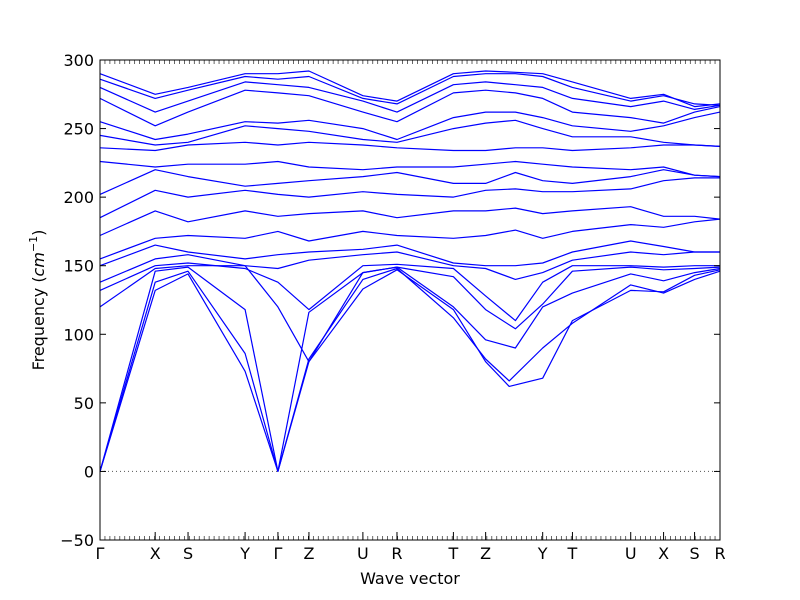 Image resolution: width=800 pixels, height=600 pixels. What do you see at coordinates (89, 471) in the screenshot?
I see `y-tick-label: 0` at bounding box center [89, 471].